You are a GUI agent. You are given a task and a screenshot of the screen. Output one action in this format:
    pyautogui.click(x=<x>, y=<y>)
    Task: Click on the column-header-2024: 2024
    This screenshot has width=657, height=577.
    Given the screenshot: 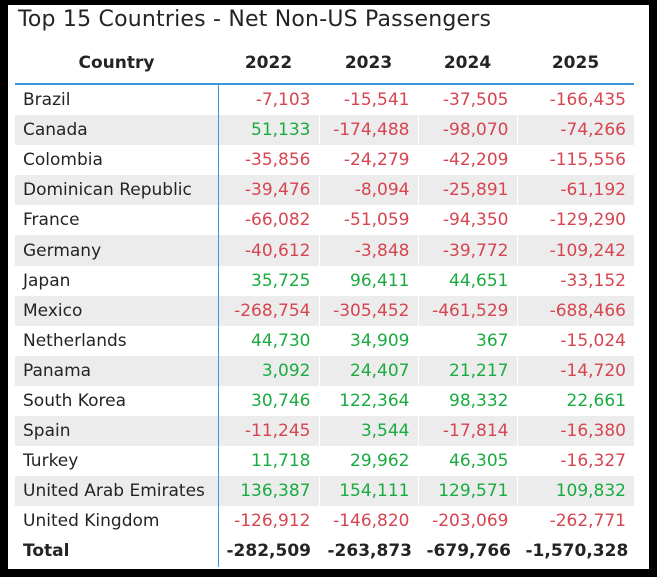 What is the action you would take?
    pyautogui.click(x=467, y=63)
    